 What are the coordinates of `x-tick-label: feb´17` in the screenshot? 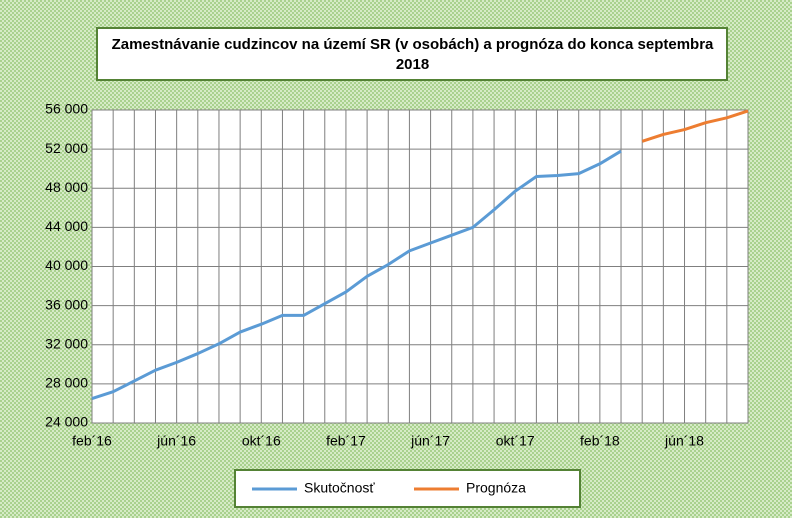 It's located at (346, 441).